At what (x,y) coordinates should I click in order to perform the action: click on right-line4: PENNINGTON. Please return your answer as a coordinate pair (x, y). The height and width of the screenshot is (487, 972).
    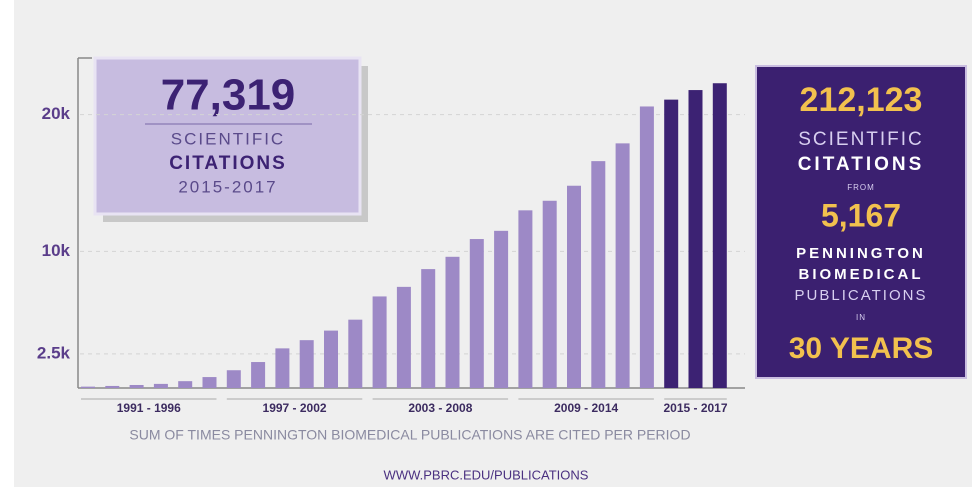
    Looking at the image, I should click on (861, 253).